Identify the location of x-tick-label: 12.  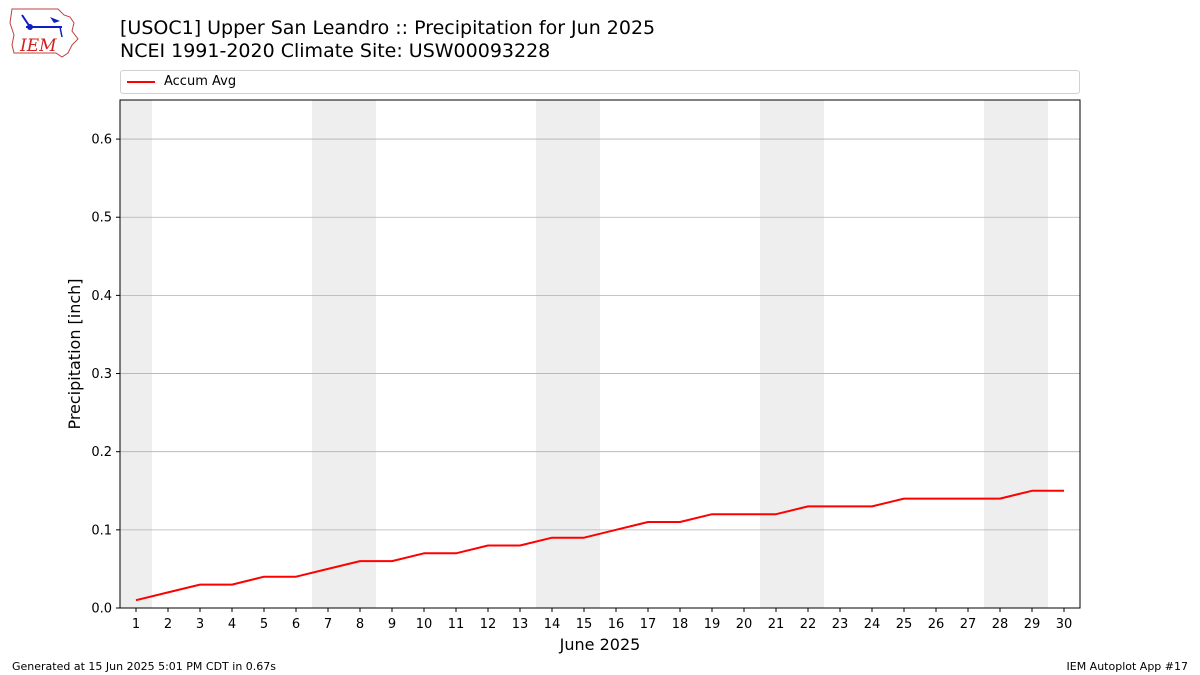
(488, 624).